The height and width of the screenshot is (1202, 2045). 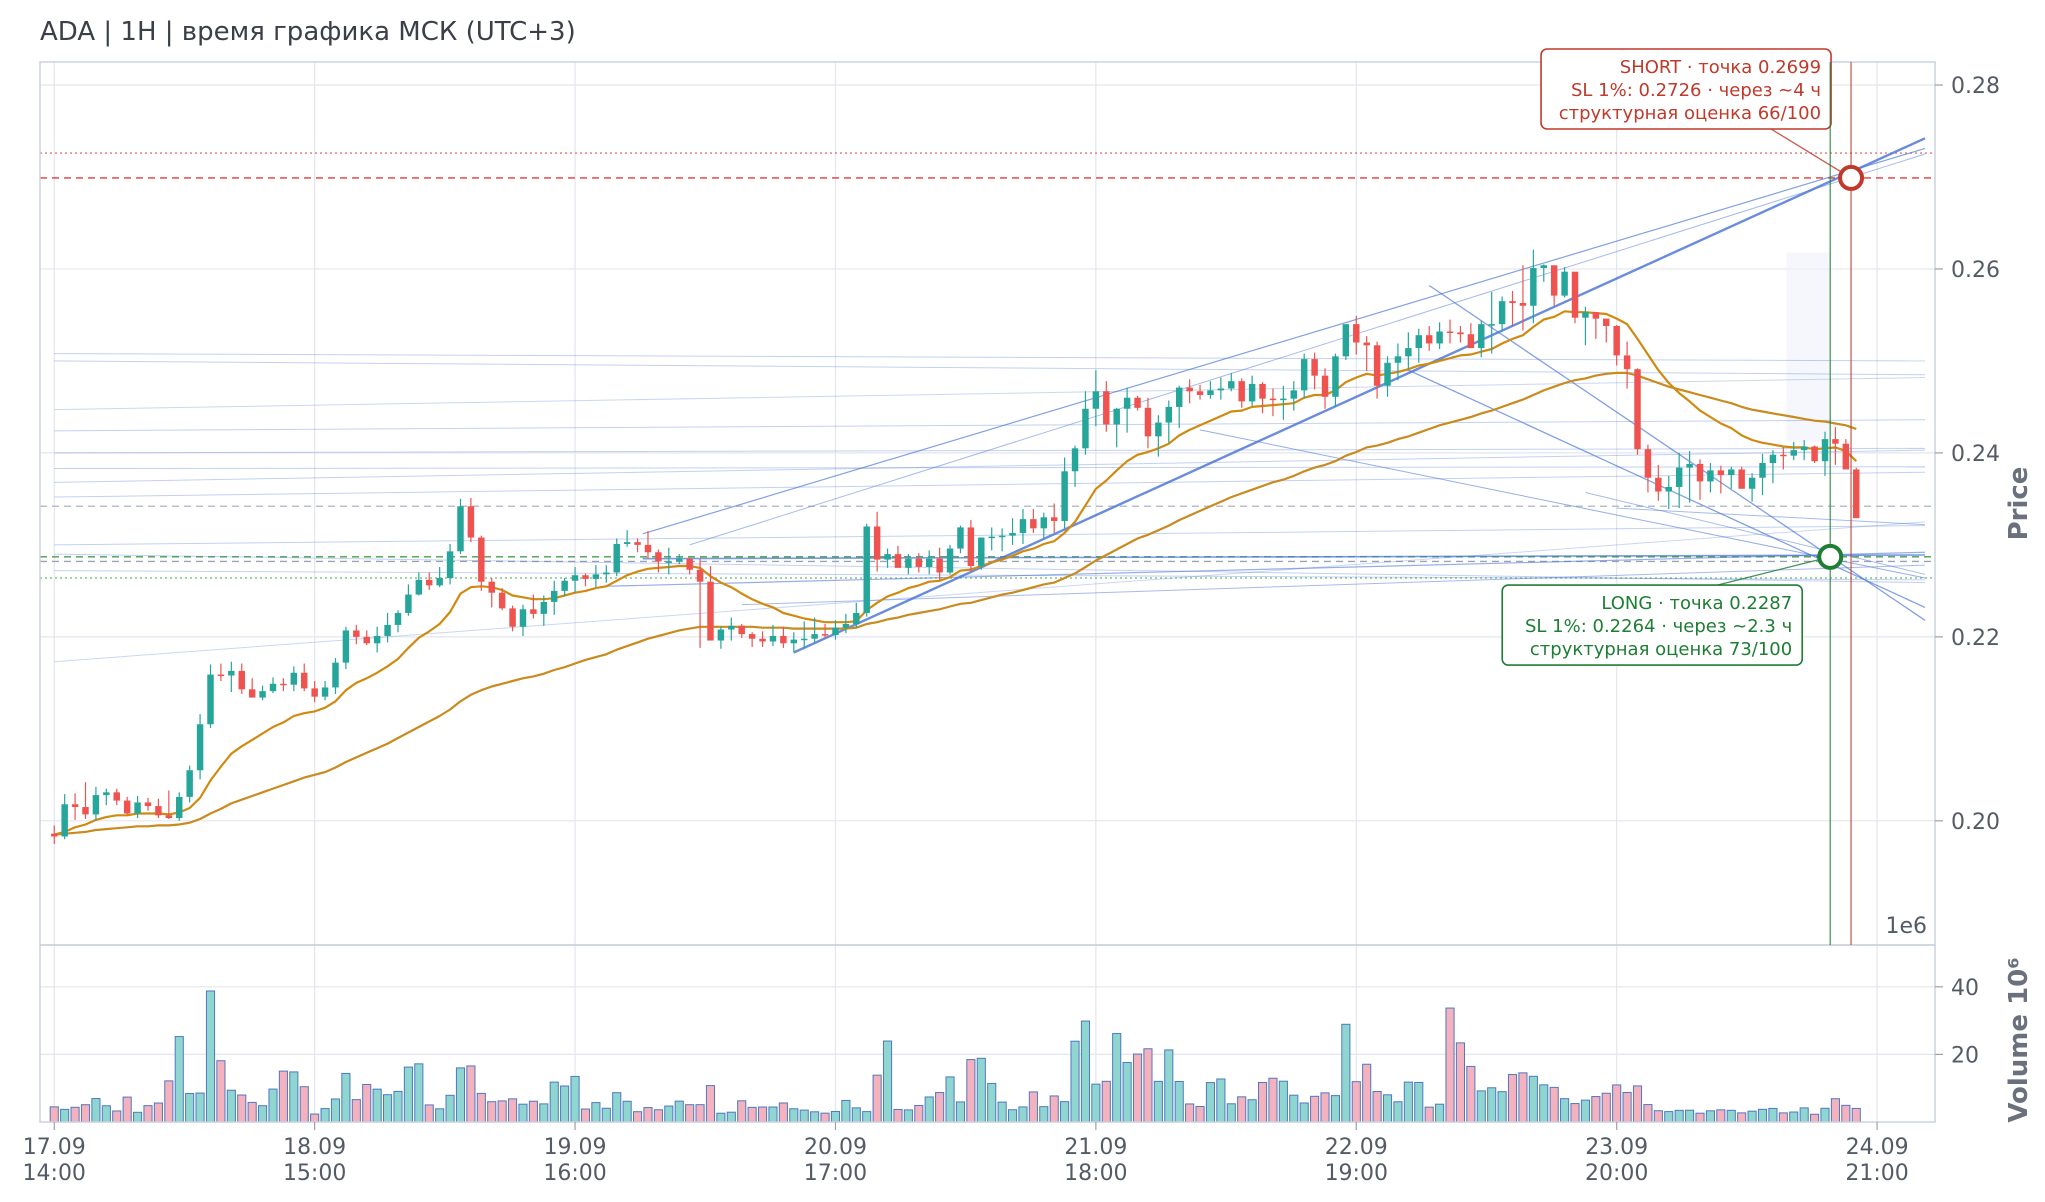 I want to click on short-callout-line: структурная оценка 66/100, so click(x=1690, y=113).